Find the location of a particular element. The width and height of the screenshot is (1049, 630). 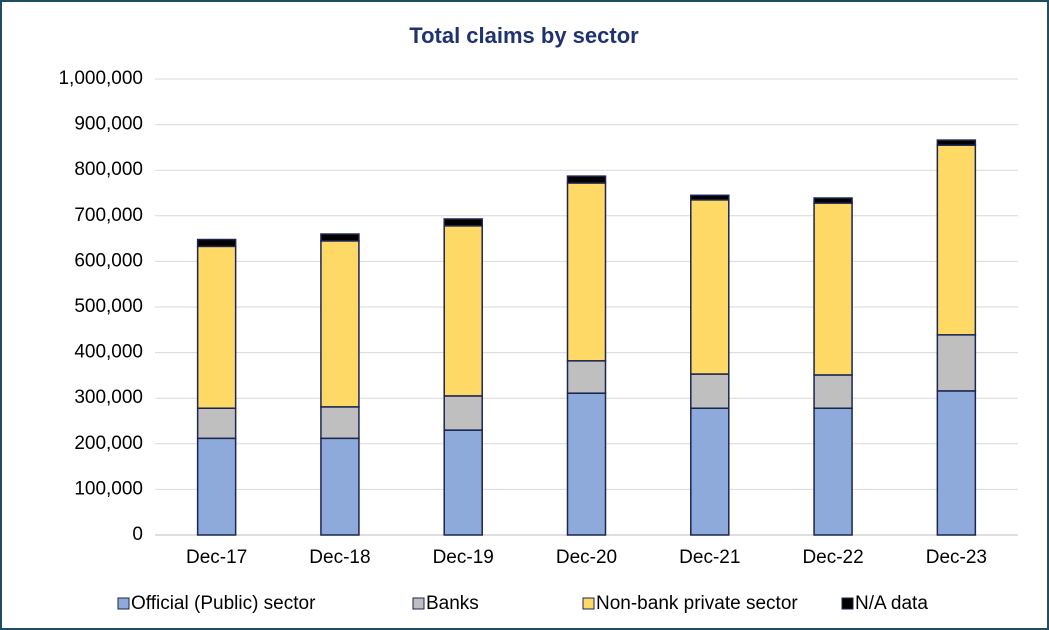

chart-title: Total claims by sector is located at coordinates (524, 35).